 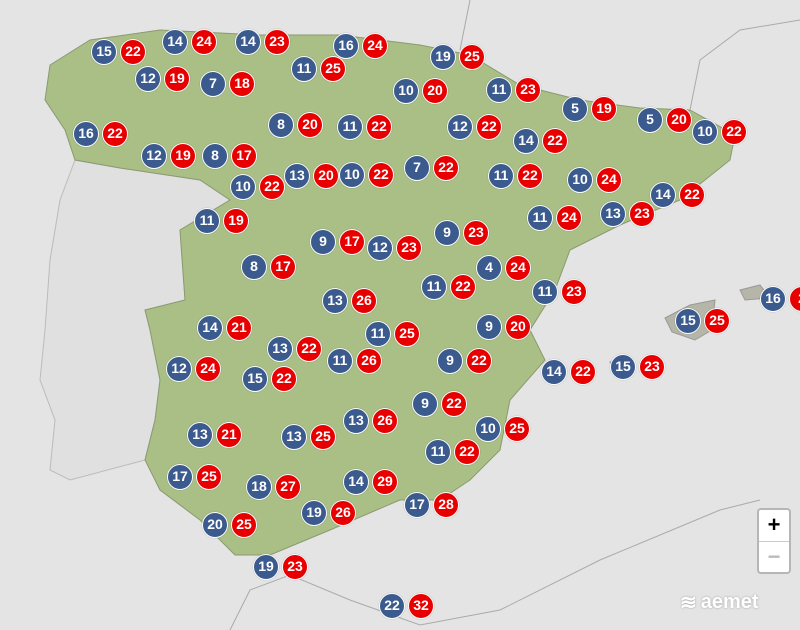 What do you see at coordinates (421, 606) in the screenshot?
I see `max-temp-badge: 32` at bounding box center [421, 606].